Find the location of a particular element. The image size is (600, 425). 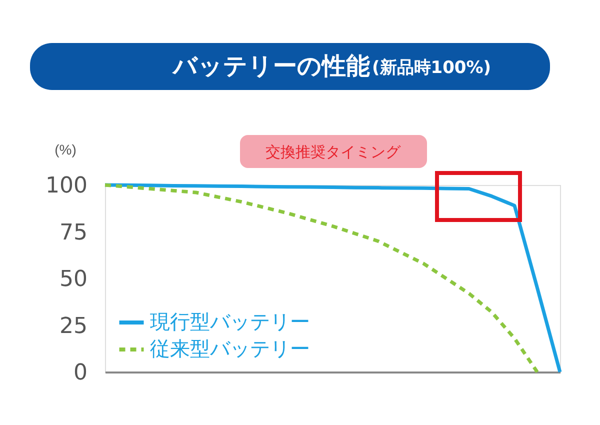

y-tick-label: 0 is located at coordinates (81, 373).